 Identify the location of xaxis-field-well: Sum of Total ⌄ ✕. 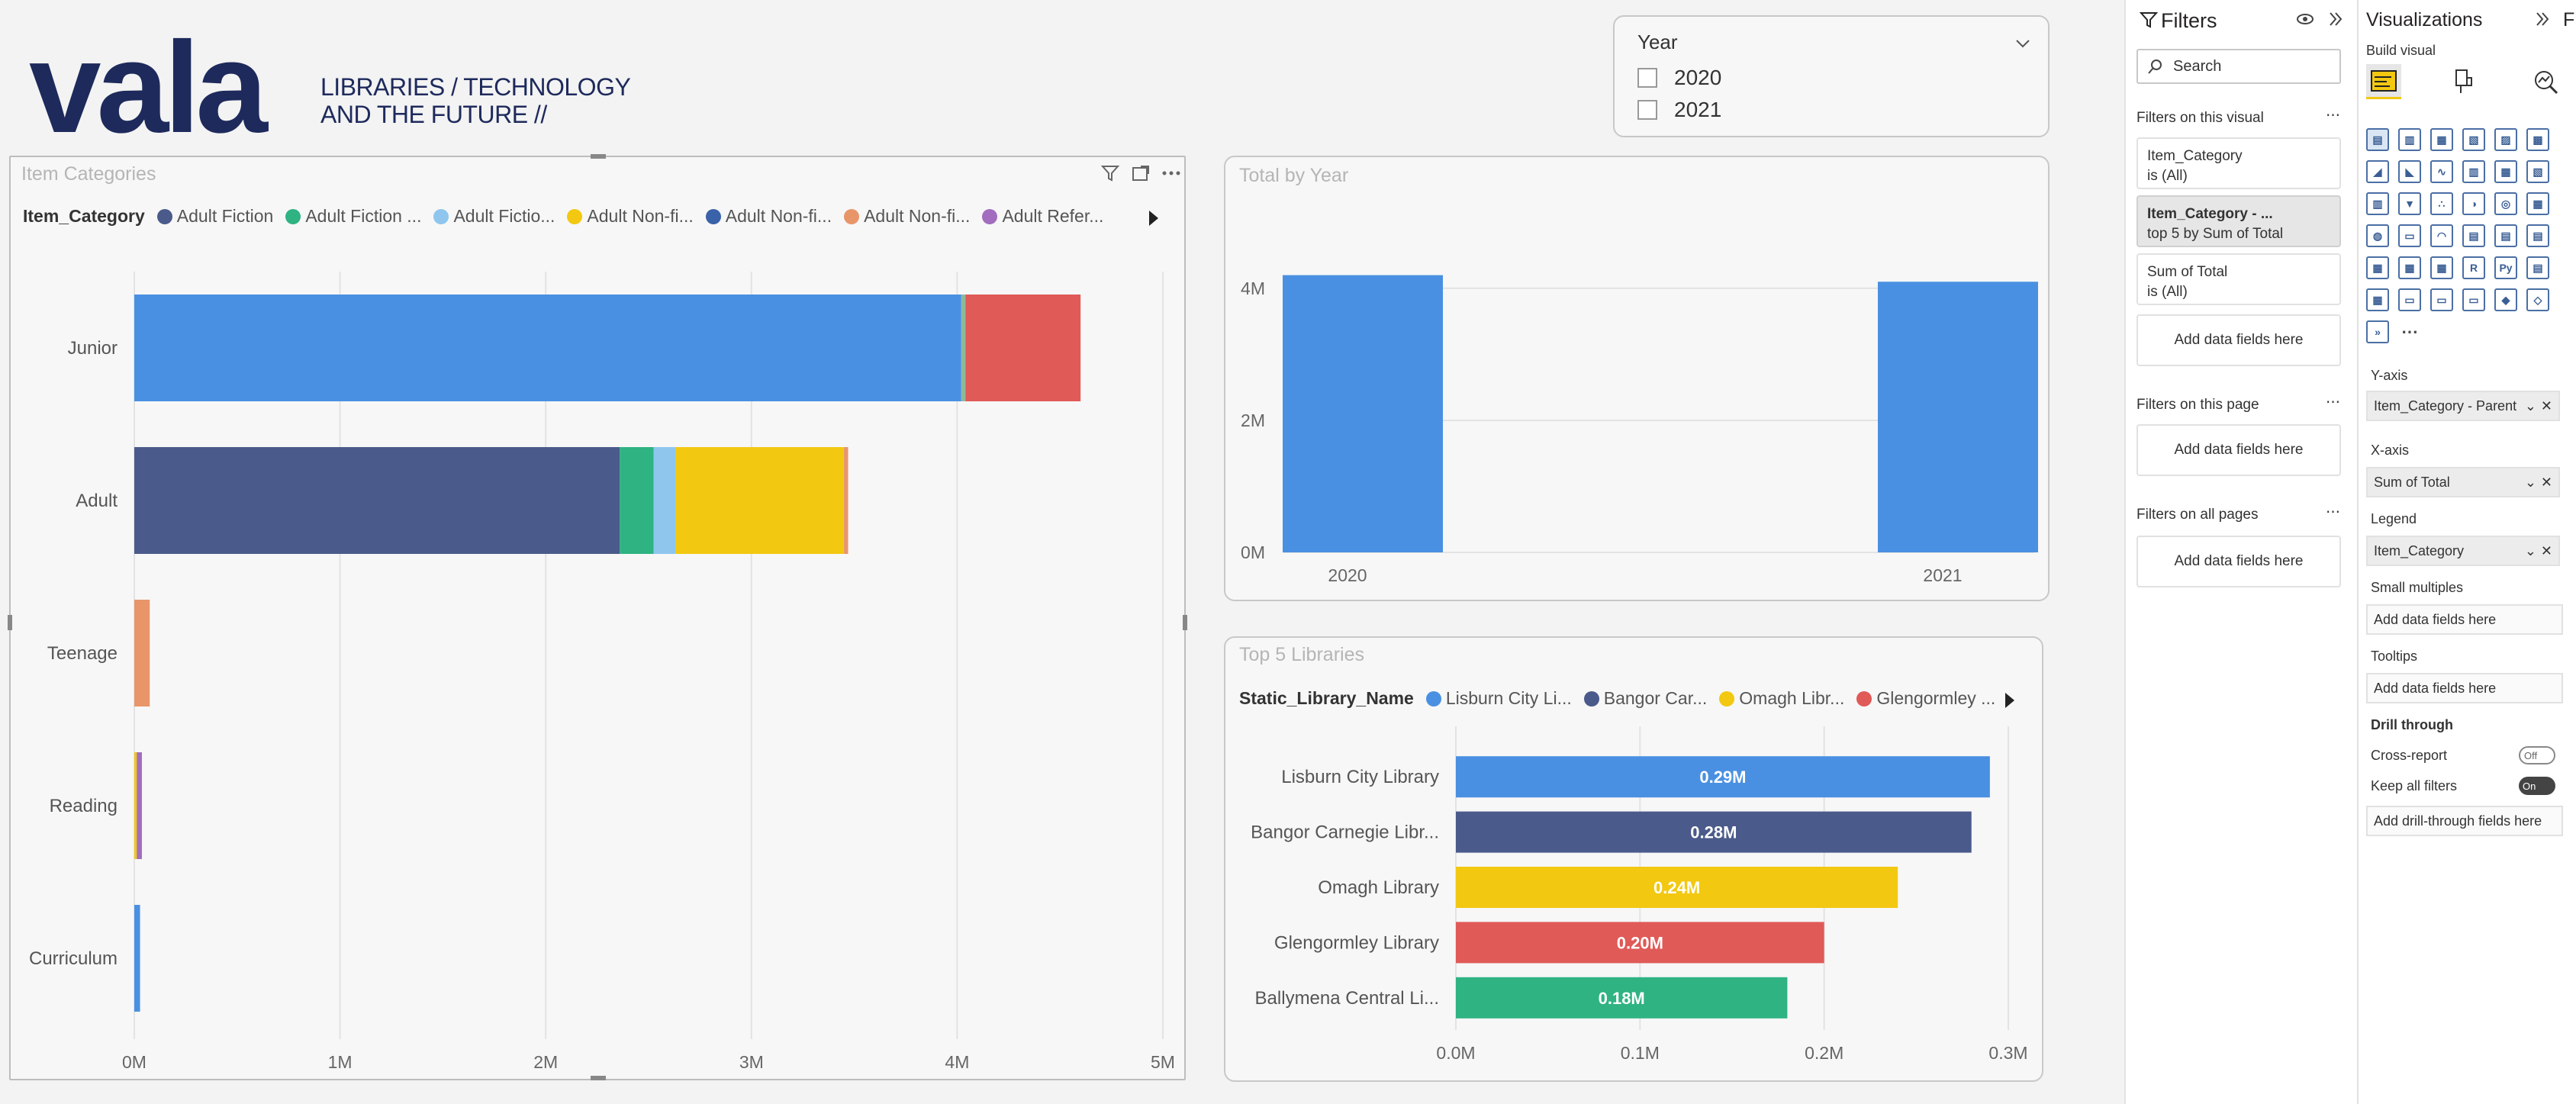
(2463, 482).